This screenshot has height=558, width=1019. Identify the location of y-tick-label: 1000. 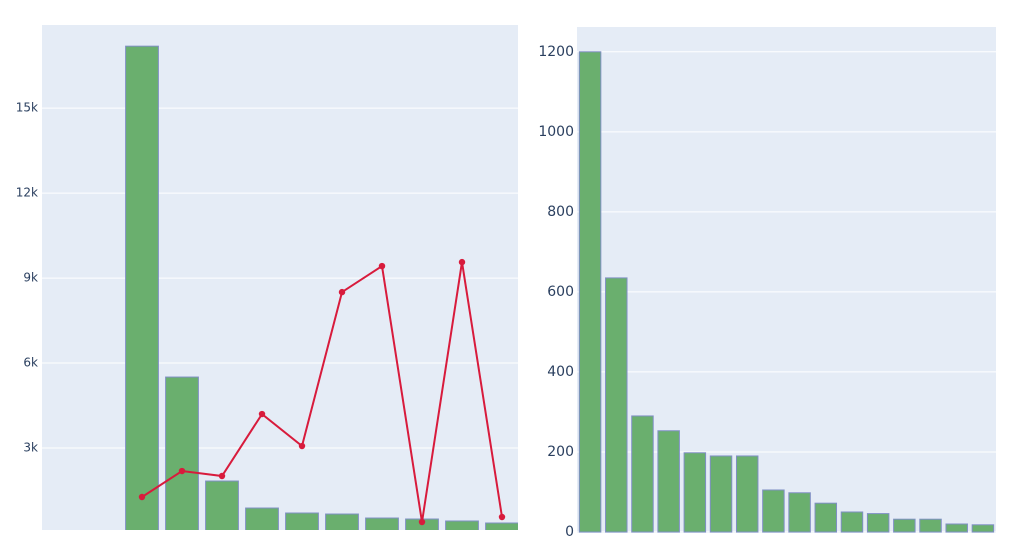
(556, 132).